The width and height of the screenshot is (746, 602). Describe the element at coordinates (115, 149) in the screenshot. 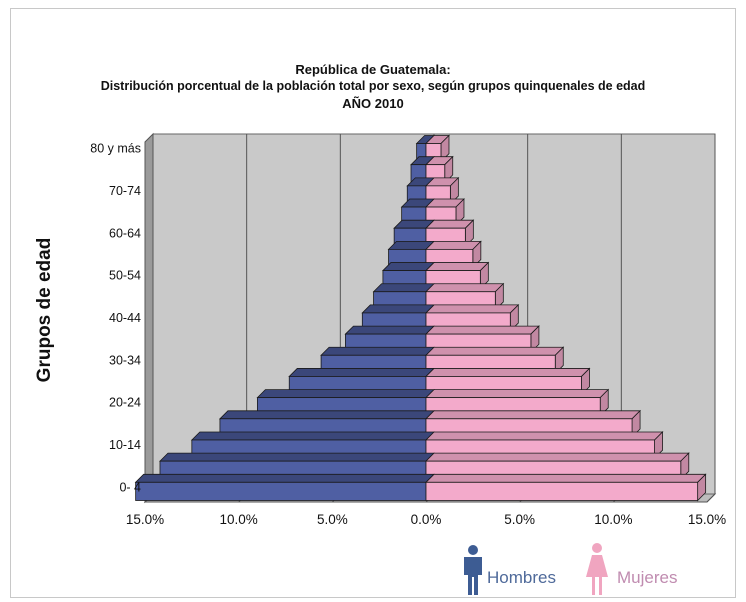

I see `y-tick-label: 80 y más` at that location.